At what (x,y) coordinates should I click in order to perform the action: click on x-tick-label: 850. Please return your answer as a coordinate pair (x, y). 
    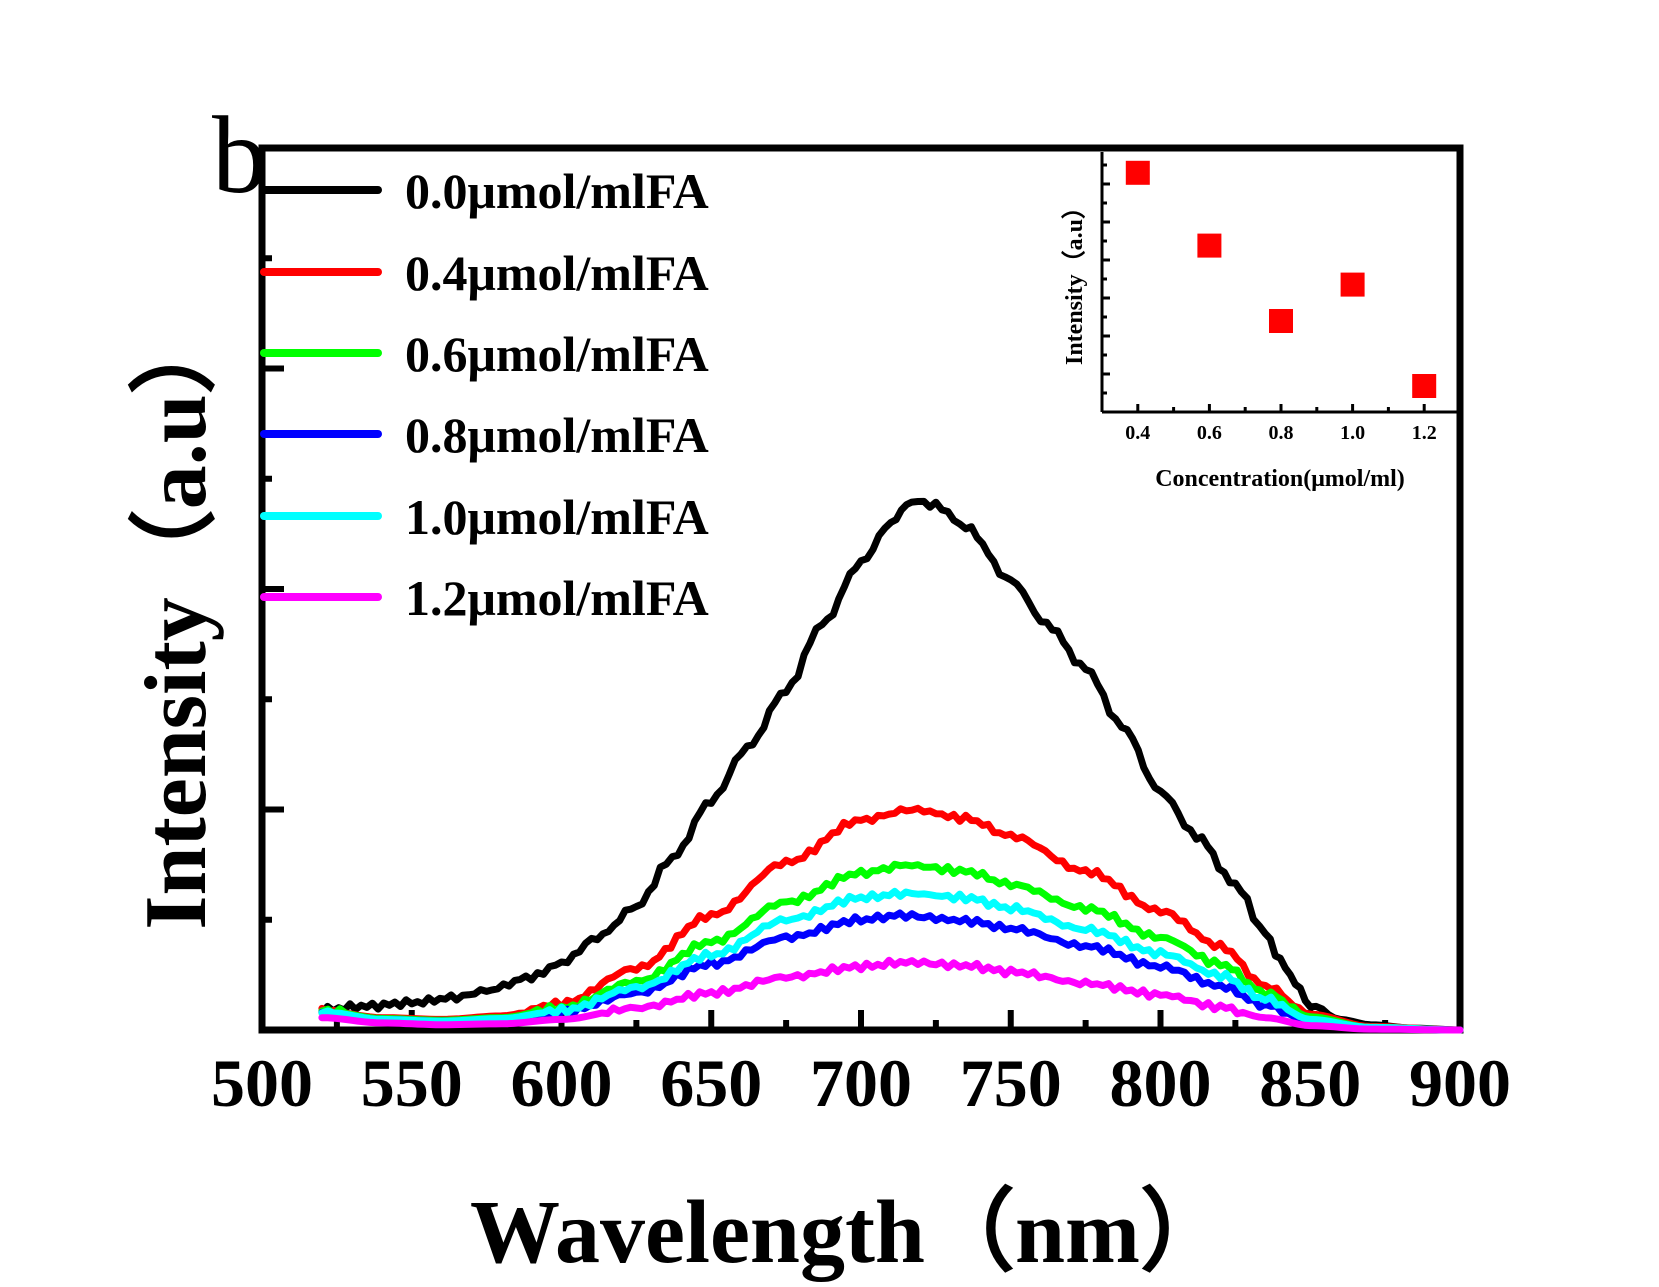
    Looking at the image, I should click on (1310, 1083).